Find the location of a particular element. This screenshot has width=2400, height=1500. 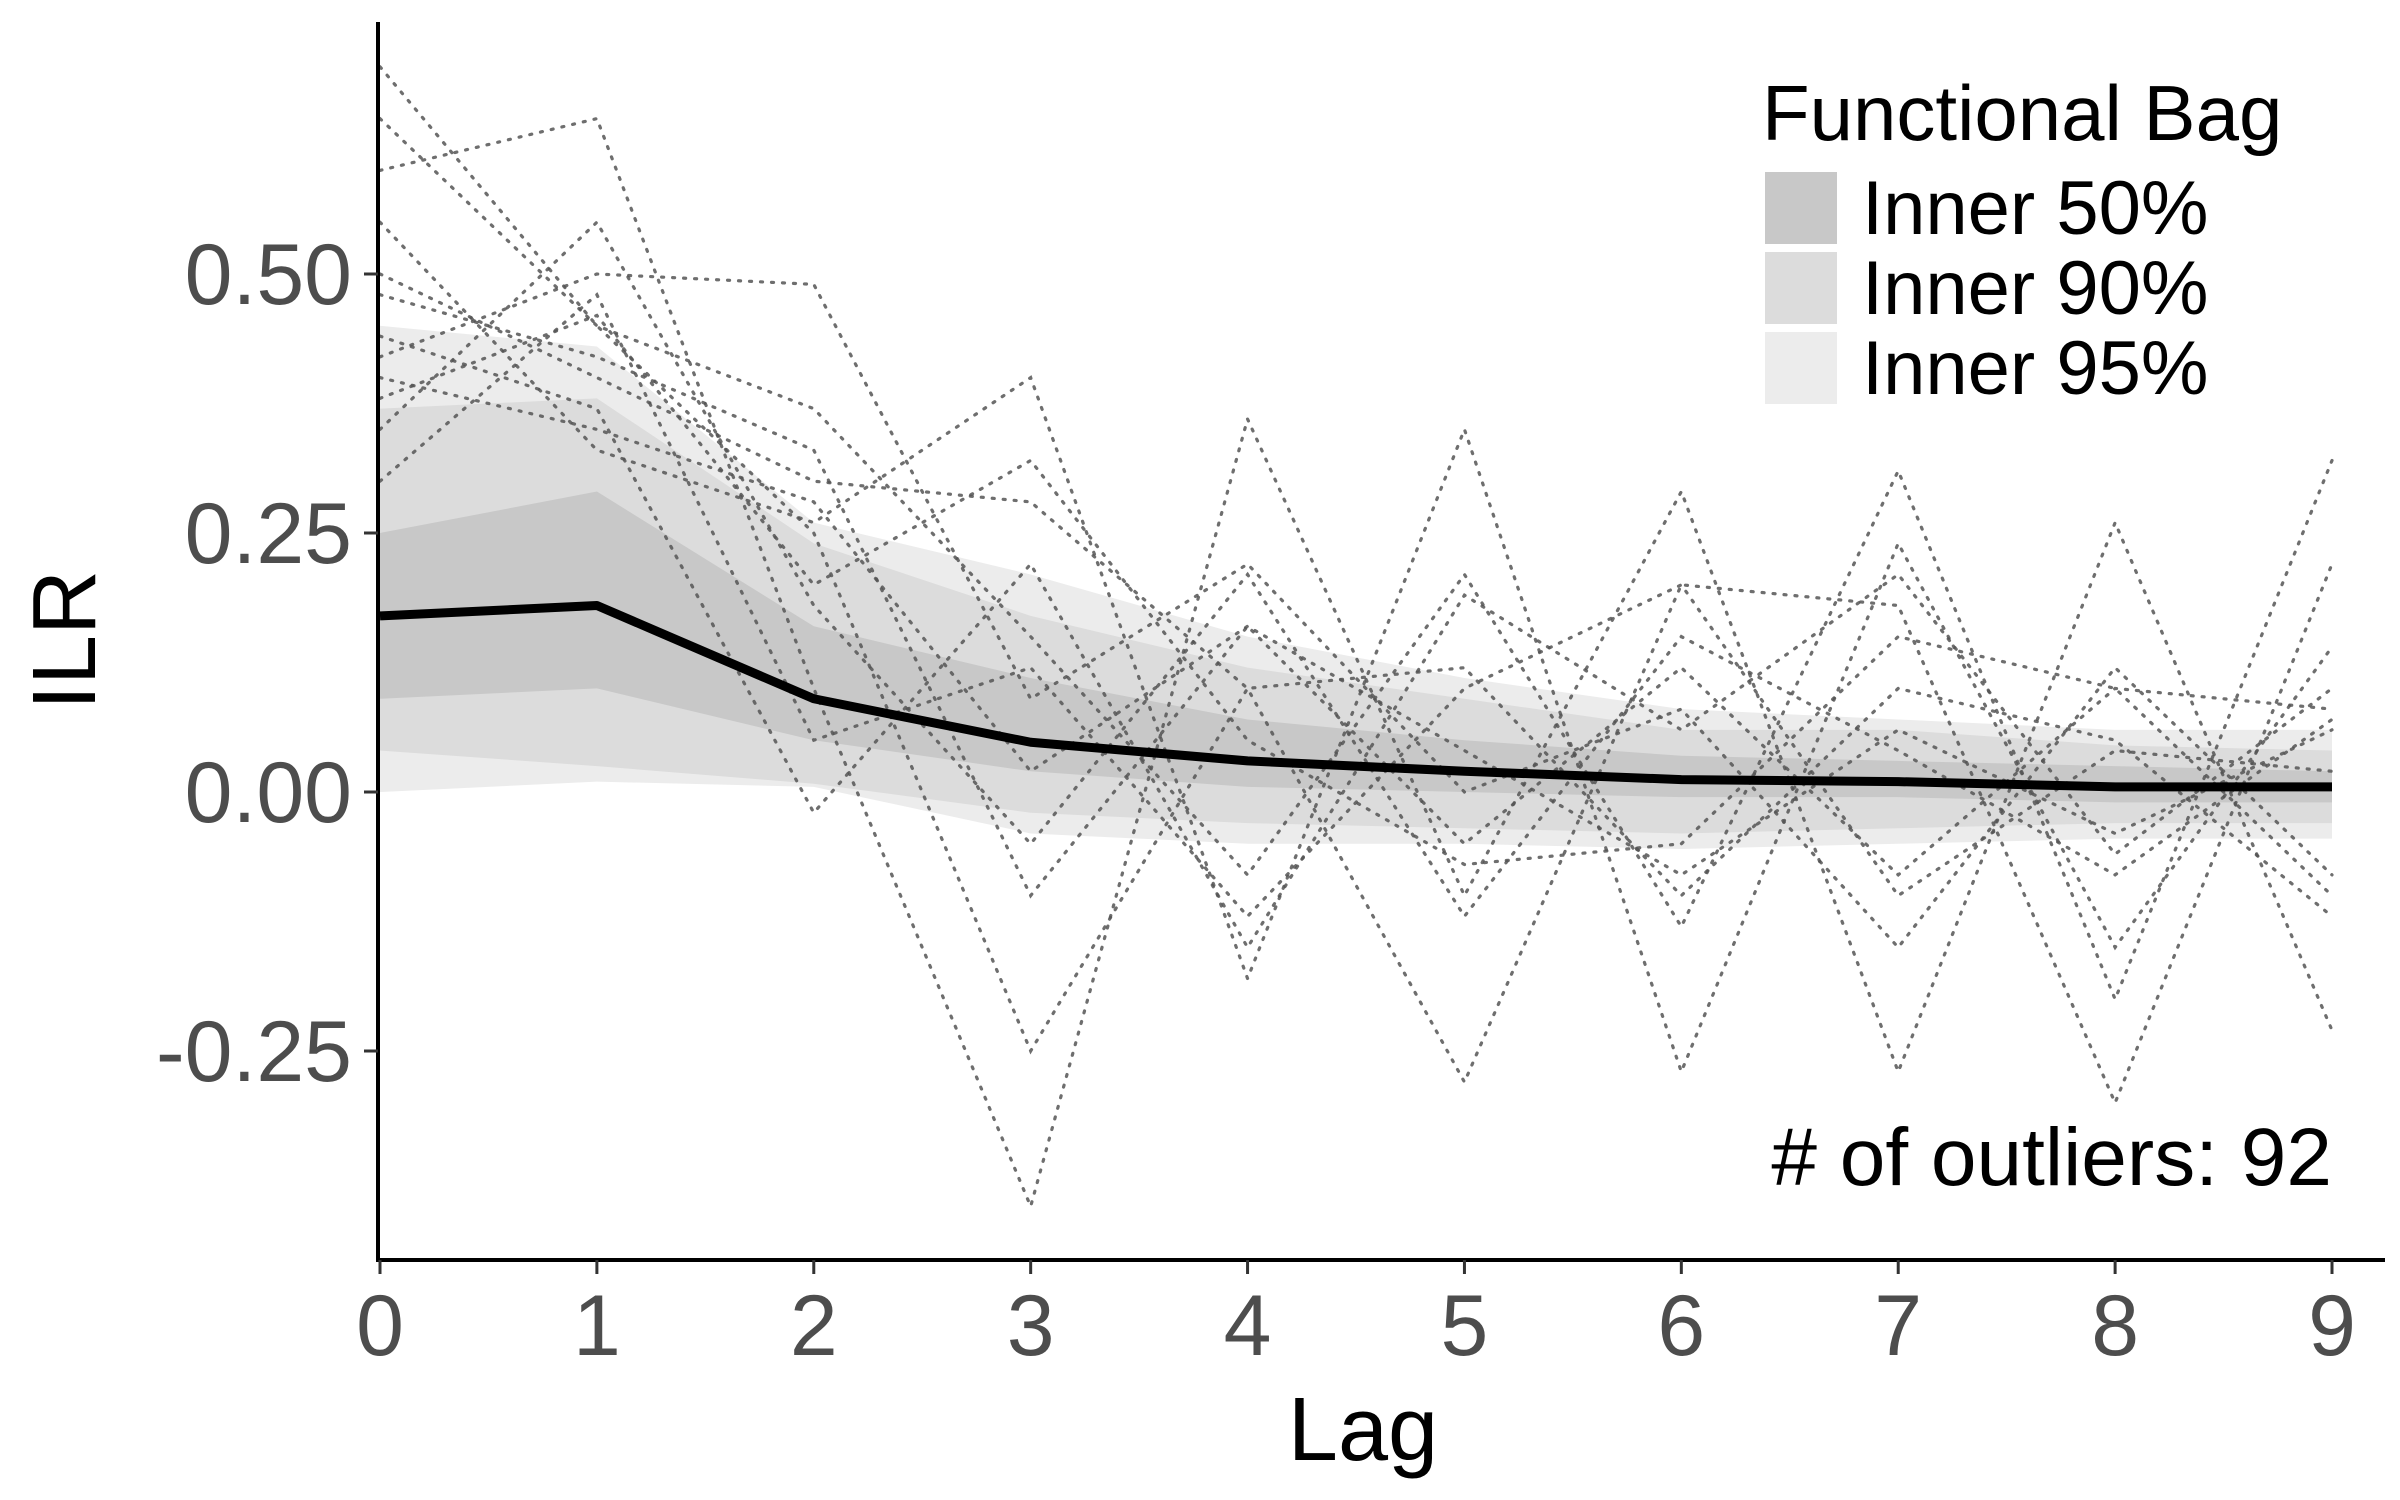

y-tick-label: -0.25 is located at coordinates (254, 1052).